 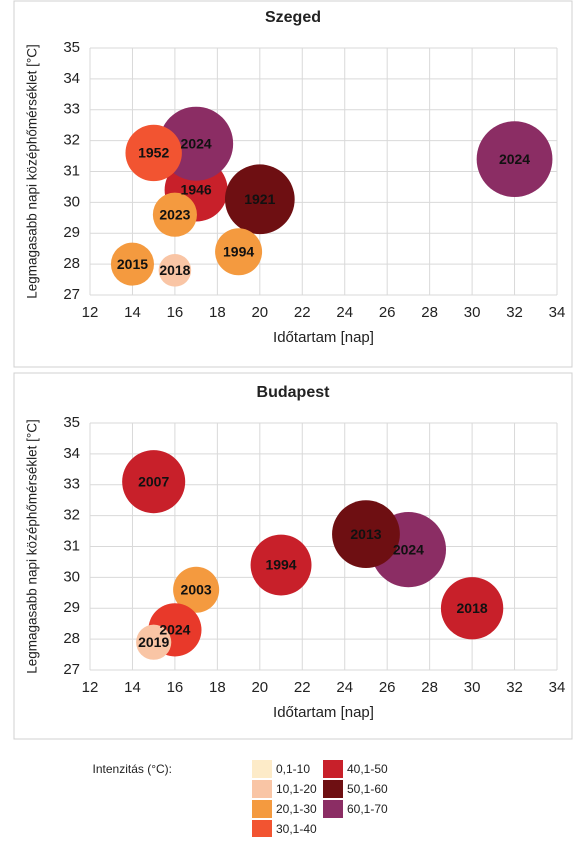 I want to click on legend-label: 40,1-50, so click(x=367, y=769).